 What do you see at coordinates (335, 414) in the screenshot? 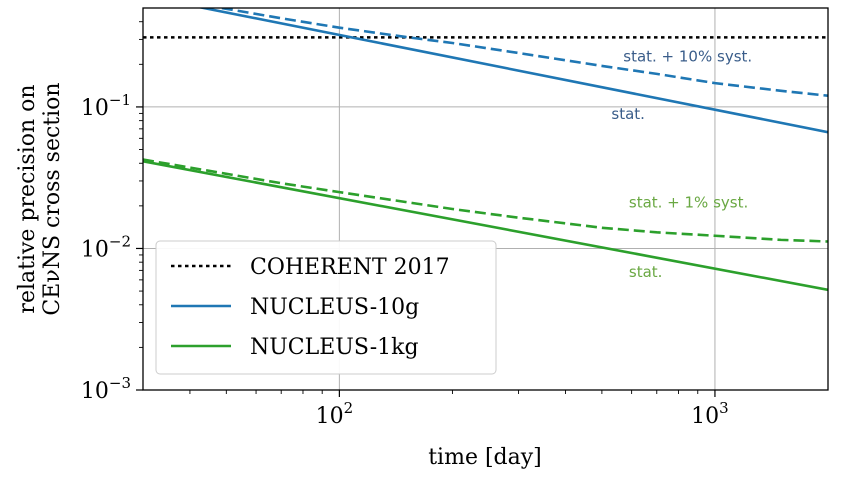
I see `x-tick-label: 10²` at bounding box center [335, 414].